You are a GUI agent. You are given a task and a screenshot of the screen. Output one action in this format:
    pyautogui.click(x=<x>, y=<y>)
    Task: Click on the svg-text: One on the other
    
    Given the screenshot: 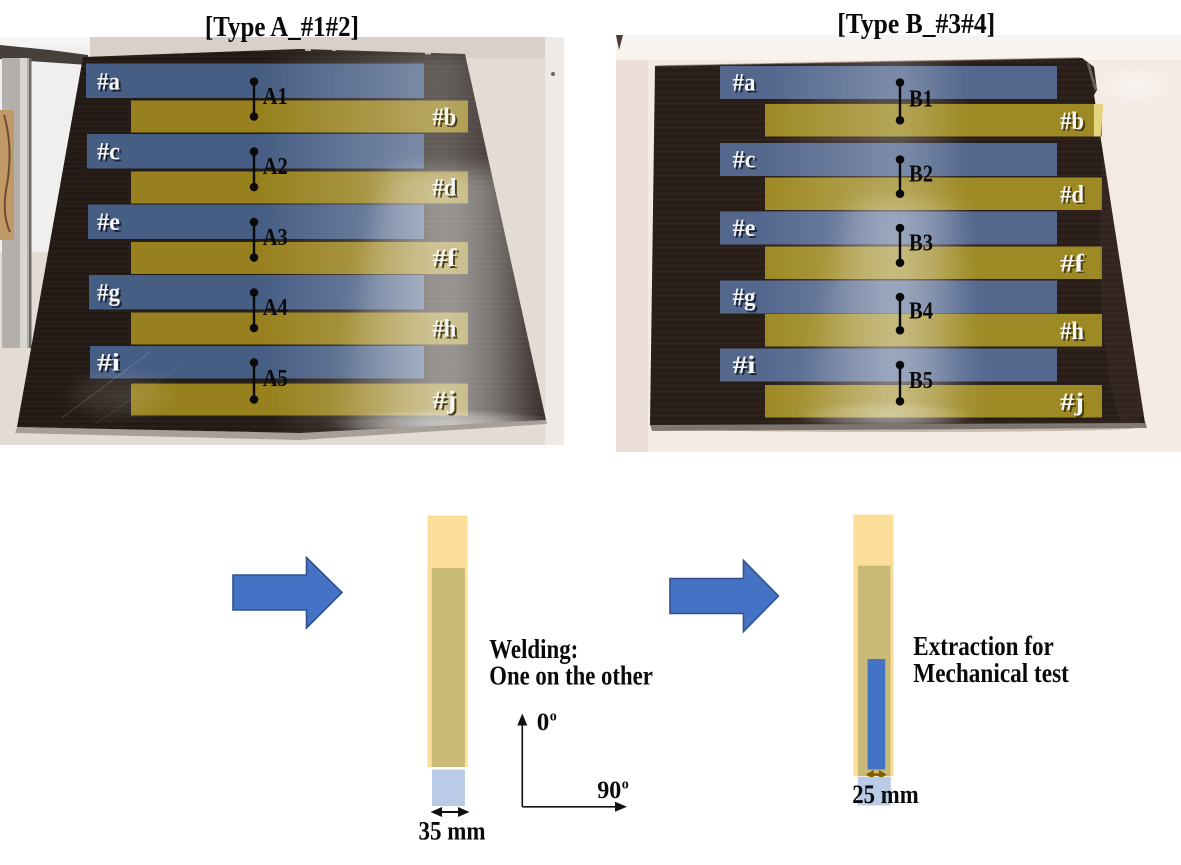 What is the action you would take?
    pyautogui.click(x=571, y=675)
    